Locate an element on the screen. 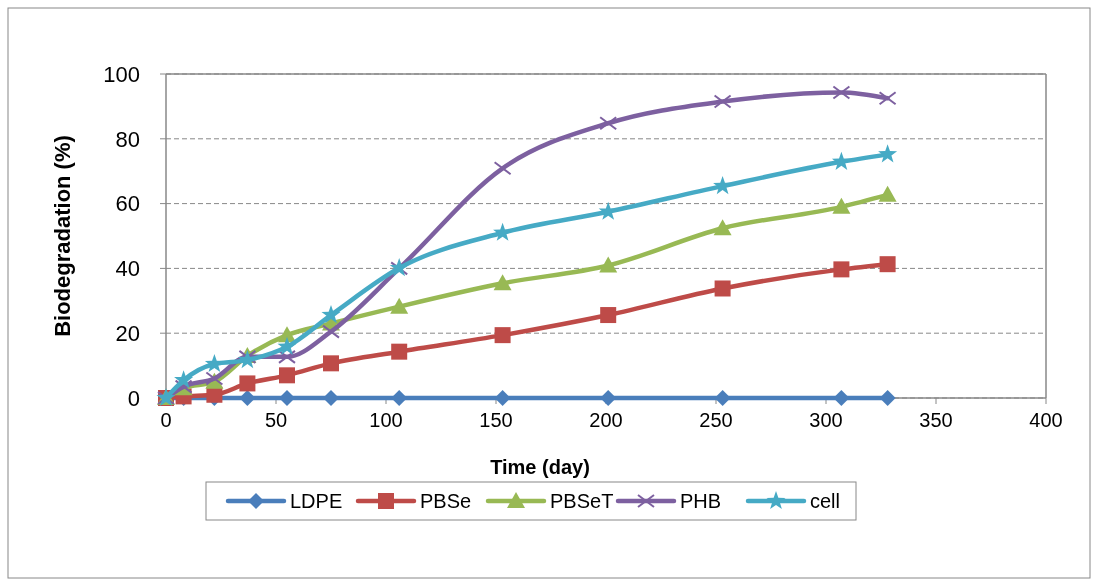 This screenshot has height=580, width=1094. y-tick-label: 100 is located at coordinates (121, 74).